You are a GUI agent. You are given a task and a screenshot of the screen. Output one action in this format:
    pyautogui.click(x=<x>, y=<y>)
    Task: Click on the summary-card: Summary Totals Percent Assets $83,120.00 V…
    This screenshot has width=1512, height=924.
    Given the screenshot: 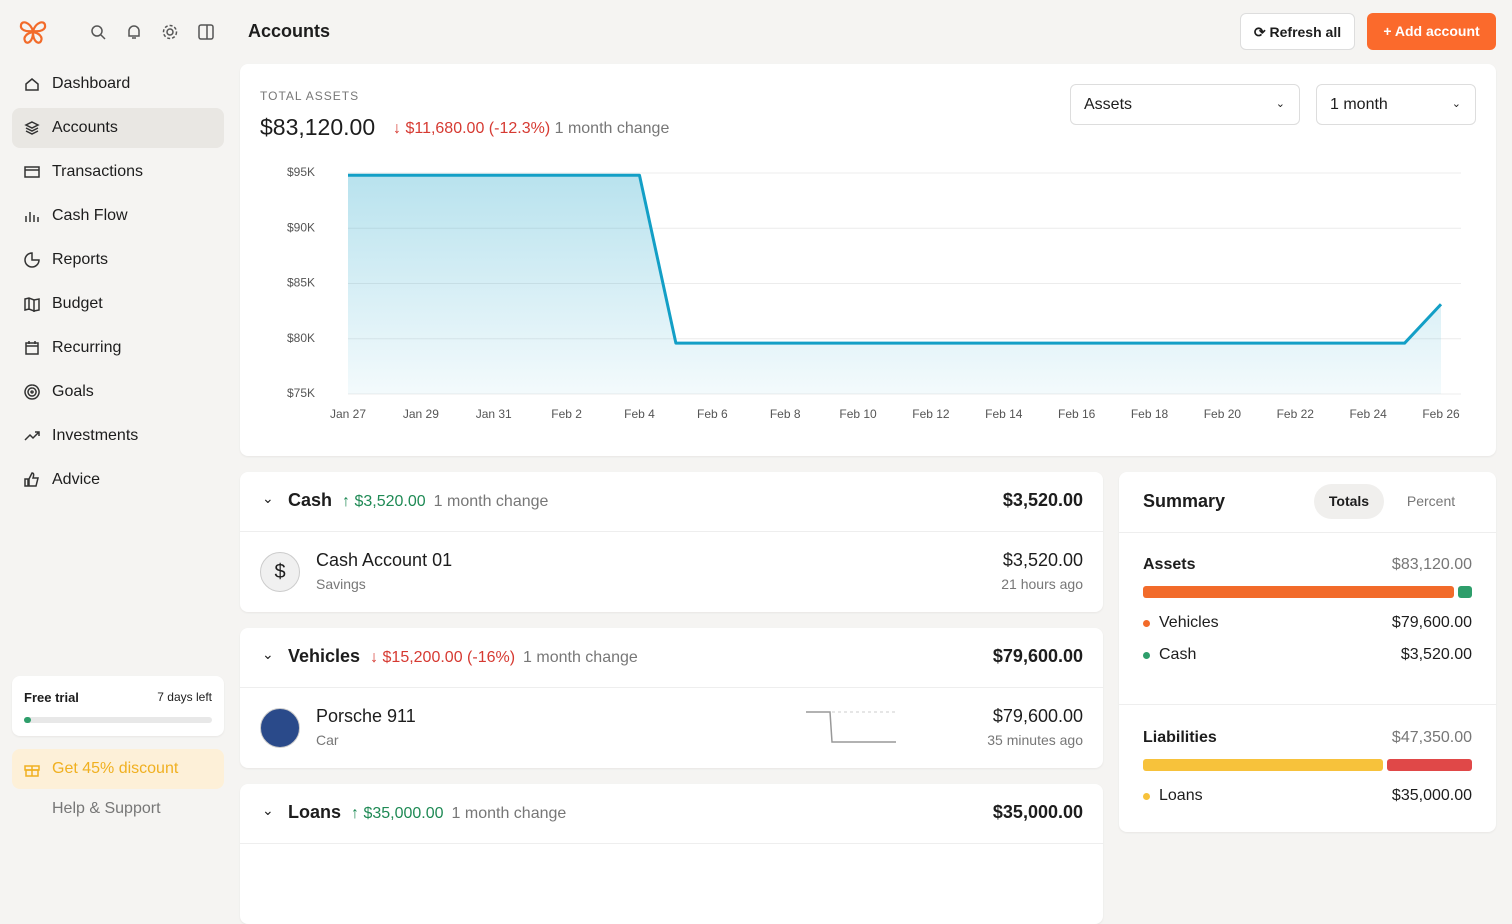 What is the action you would take?
    pyautogui.click(x=1307, y=652)
    